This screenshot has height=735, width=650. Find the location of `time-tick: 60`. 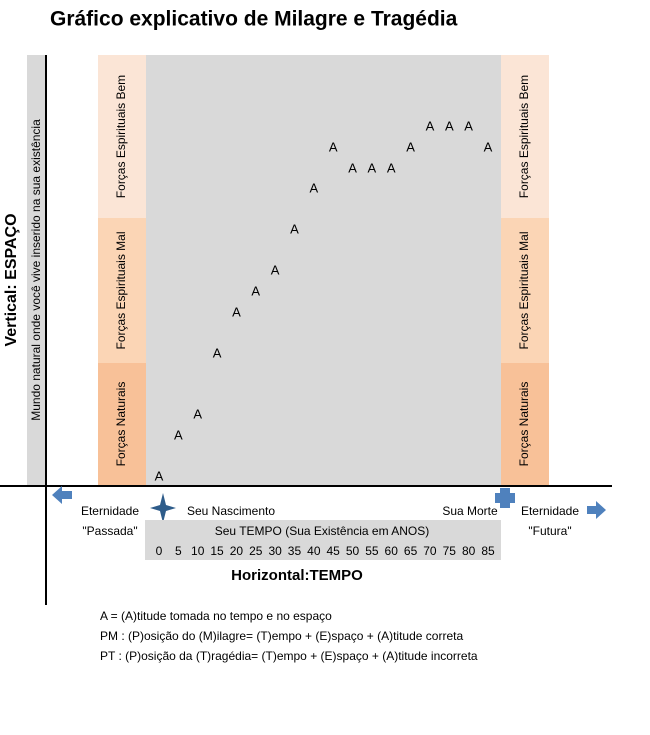

time-tick: 60 is located at coordinates (392, 551).